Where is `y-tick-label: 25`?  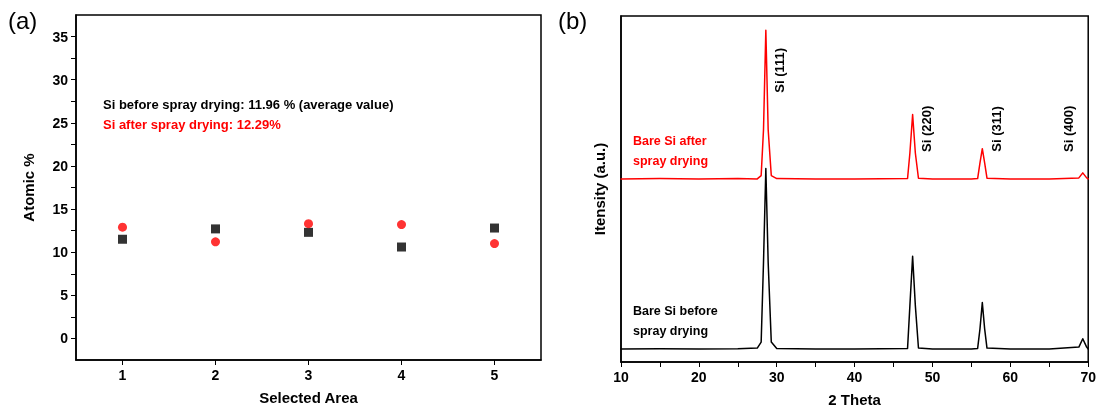
y-tick-label: 25 is located at coordinates (60, 122).